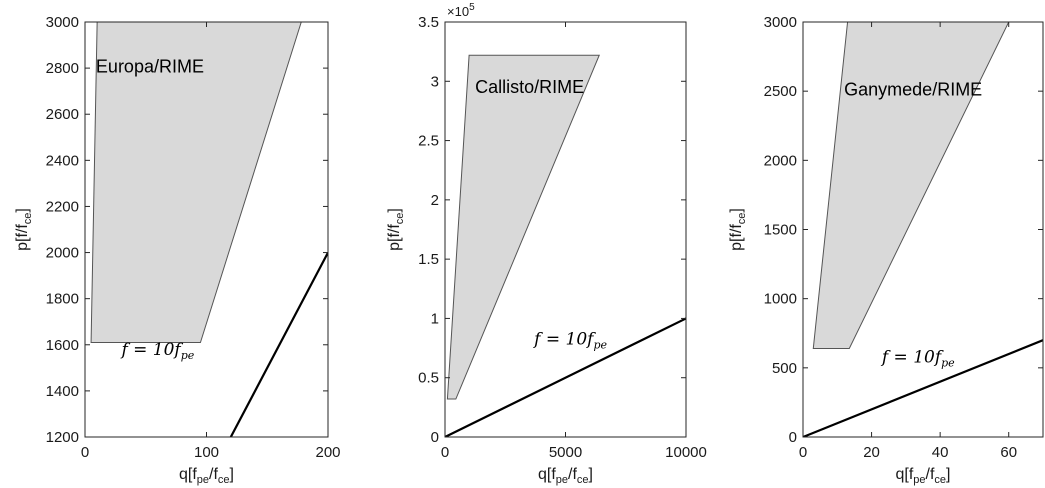  What do you see at coordinates (62, 114) in the screenshot?
I see `y-tick-label: 2600` at bounding box center [62, 114].